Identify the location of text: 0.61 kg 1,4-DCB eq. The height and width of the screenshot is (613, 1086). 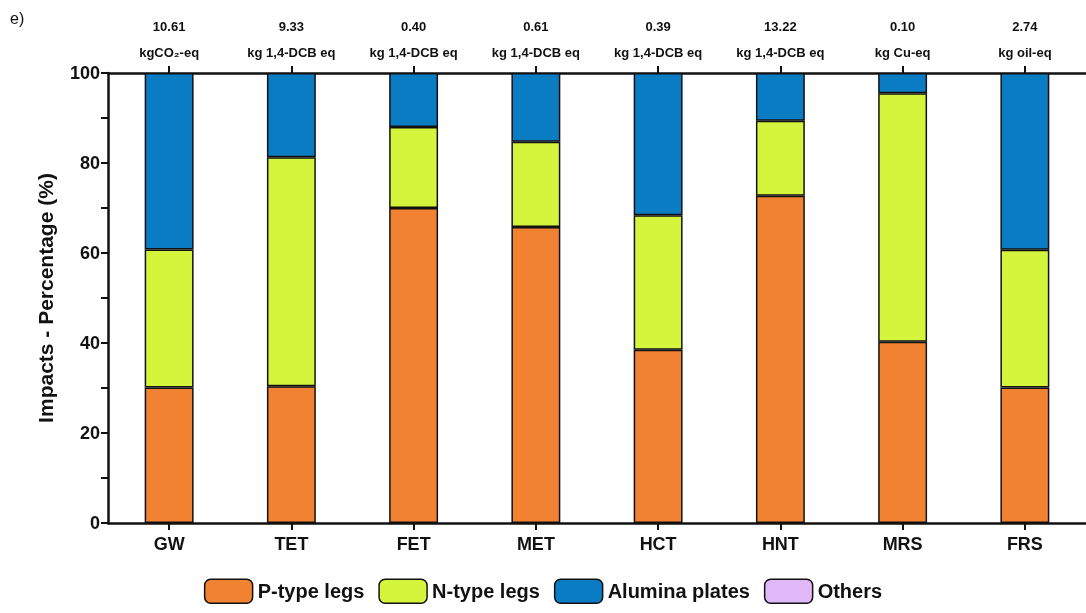
(535, 39).